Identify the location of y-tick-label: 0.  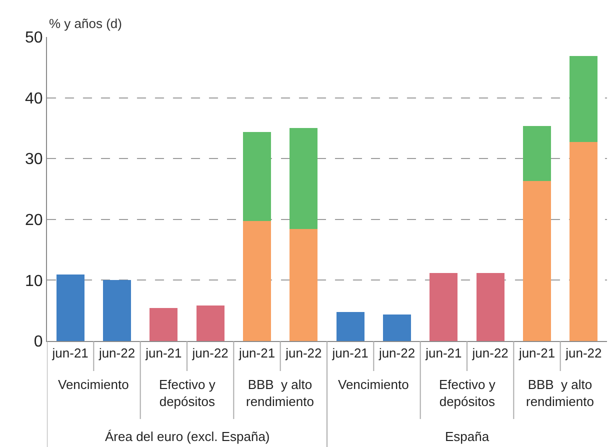
(38, 342).